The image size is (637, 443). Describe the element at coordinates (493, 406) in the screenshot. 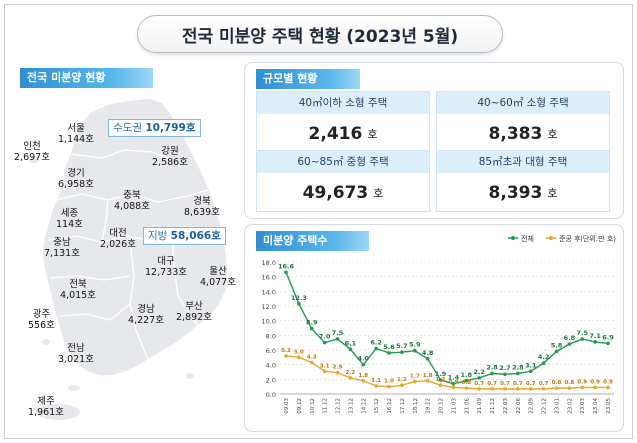

I see `x-tick-label: 21.12` at that location.